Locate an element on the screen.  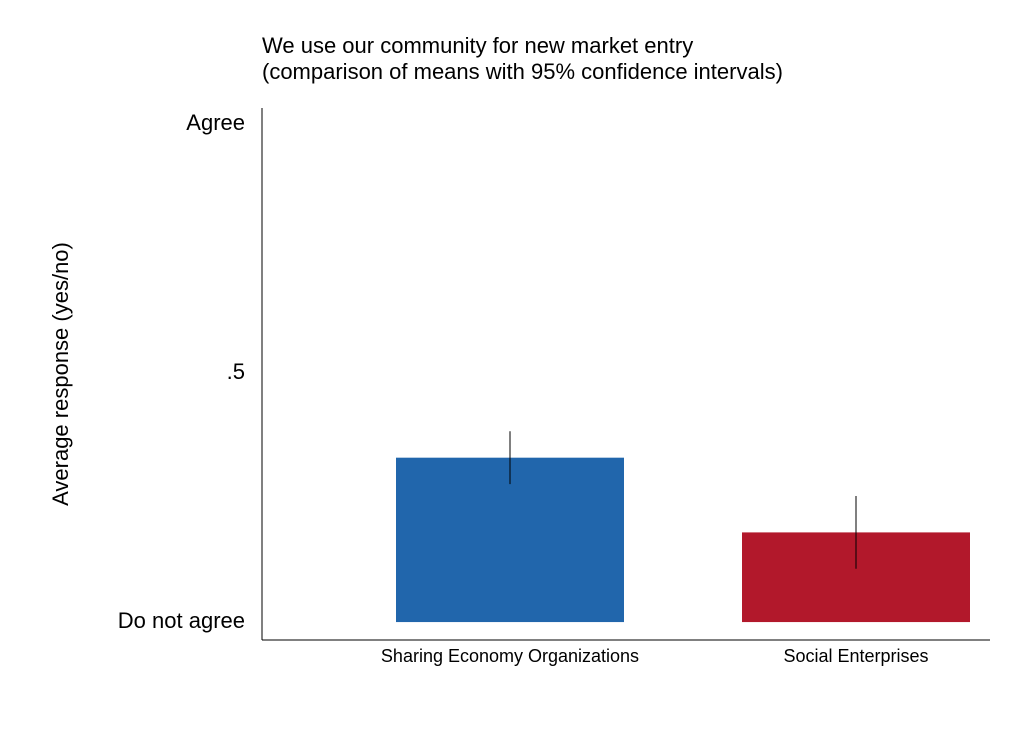
x-tick-label: Social Enterprises is located at coordinates (855, 656).